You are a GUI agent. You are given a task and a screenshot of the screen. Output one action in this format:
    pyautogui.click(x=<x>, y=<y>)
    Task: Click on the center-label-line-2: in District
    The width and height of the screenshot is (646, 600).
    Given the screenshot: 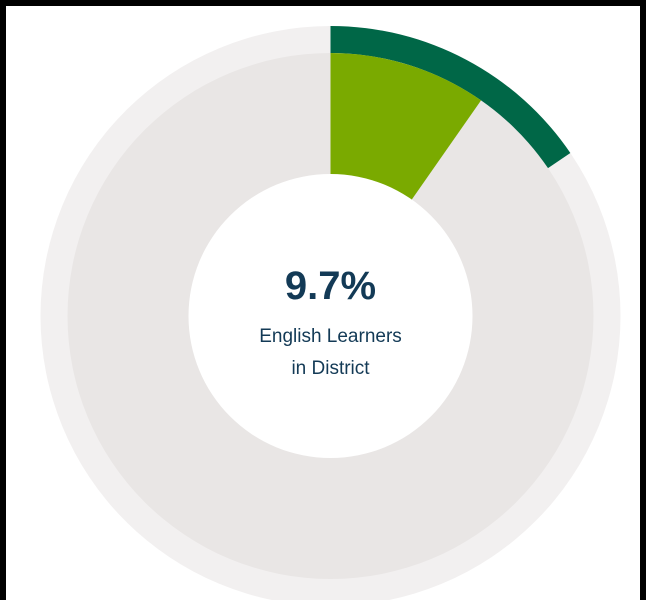 What is the action you would take?
    pyautogui.click(x=330, y=368)
    